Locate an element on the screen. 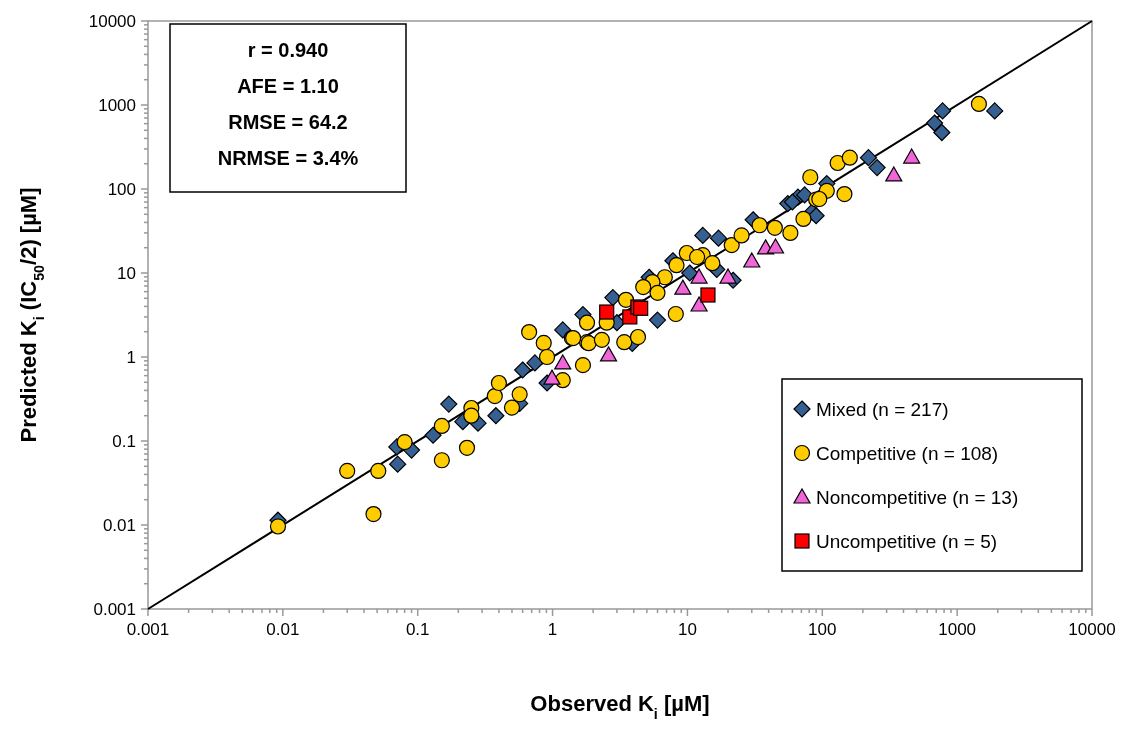 This screenshot has width=1127, height=731. x-tick-label: 100 is located at coordinates (822, 629).